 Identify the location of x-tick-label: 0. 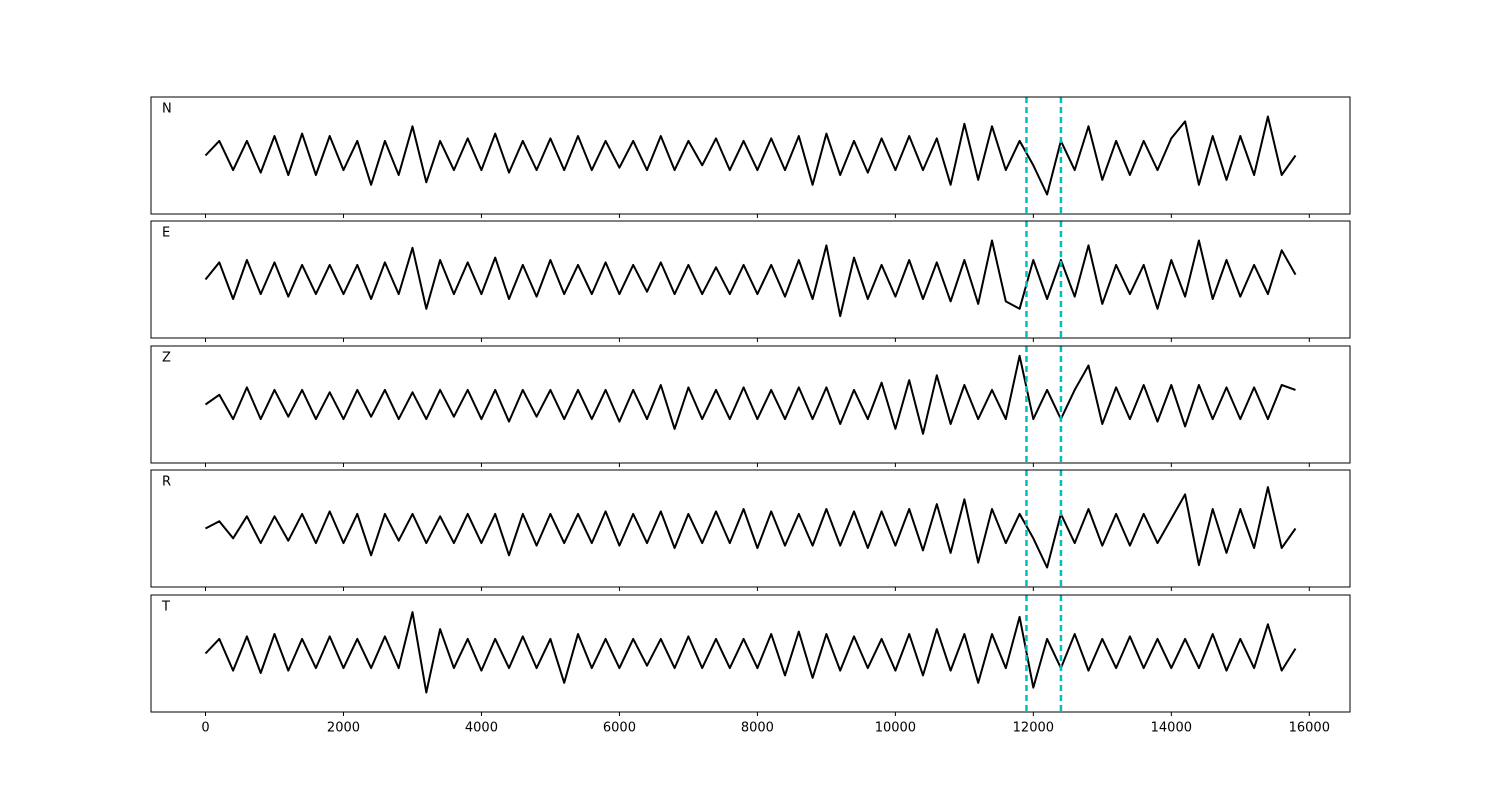
(205, 728).